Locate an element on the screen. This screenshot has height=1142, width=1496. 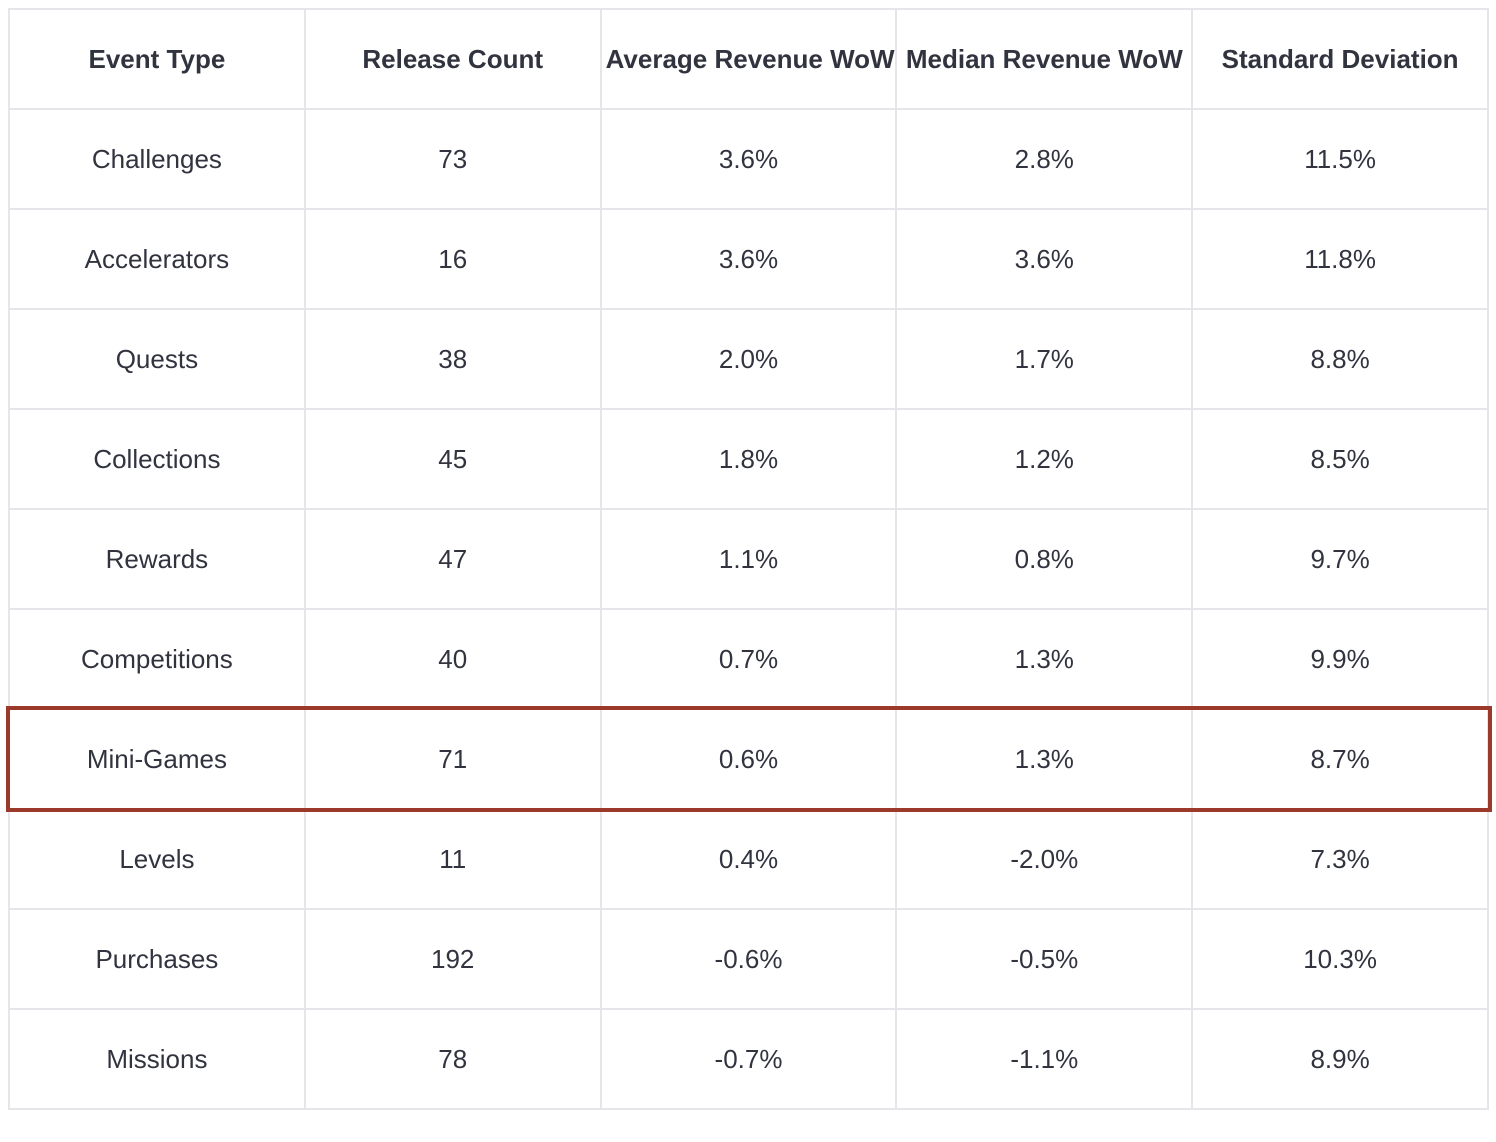
cell-event-type: Accelerators is located at coordinates (157, 259).